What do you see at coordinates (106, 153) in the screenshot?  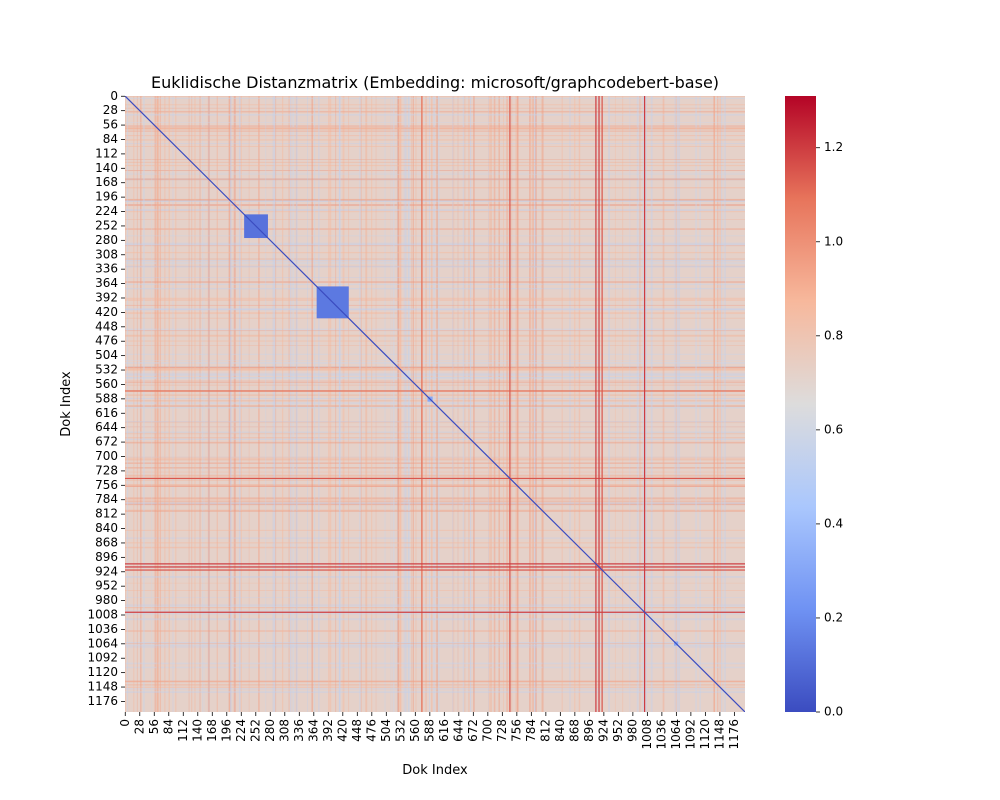 I see `y-tick-label: 112` at bounding box center [106, 153].